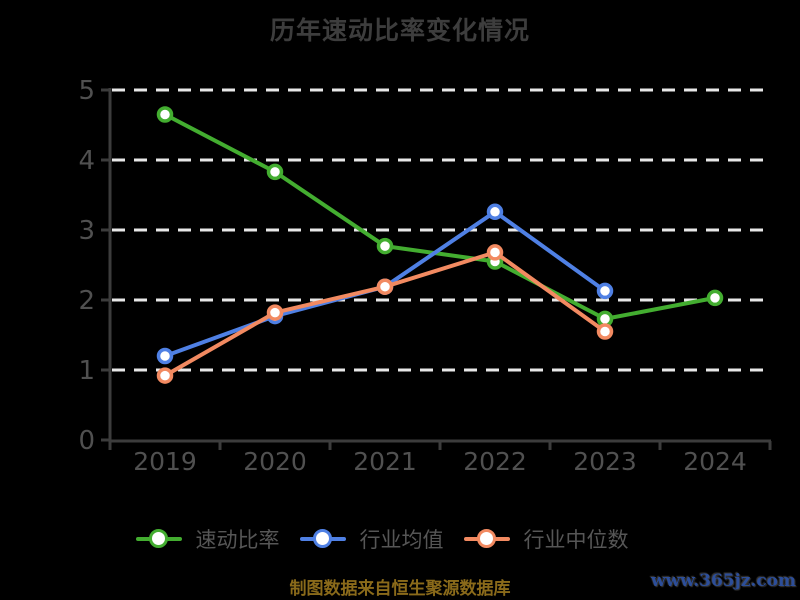  Describe the element at coordinates (576, 540) in the screenshot. I see `legend-label-industry-median: 行业中位数` at that location.